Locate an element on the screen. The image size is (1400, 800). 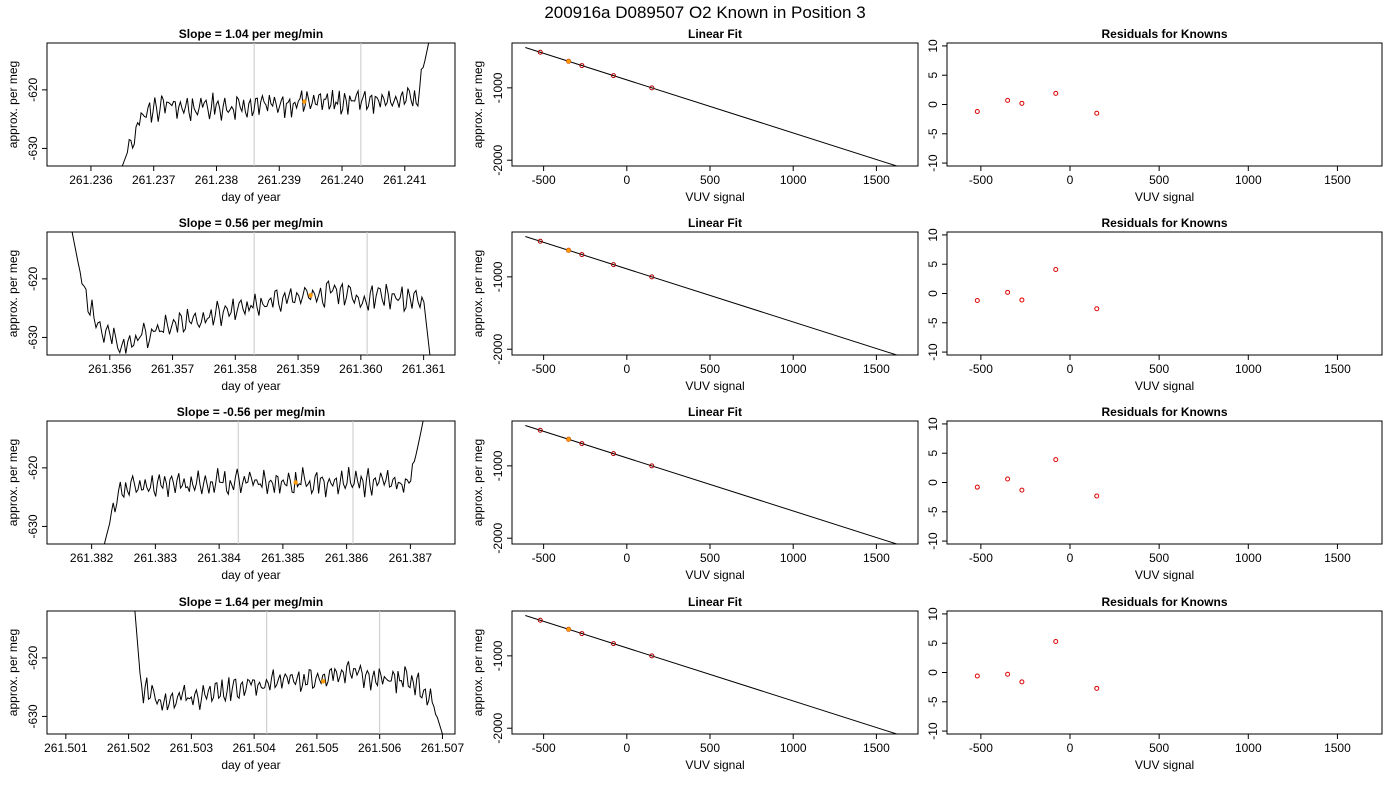
x-tick-label: 261.387 is located at coordinates (411, 558).